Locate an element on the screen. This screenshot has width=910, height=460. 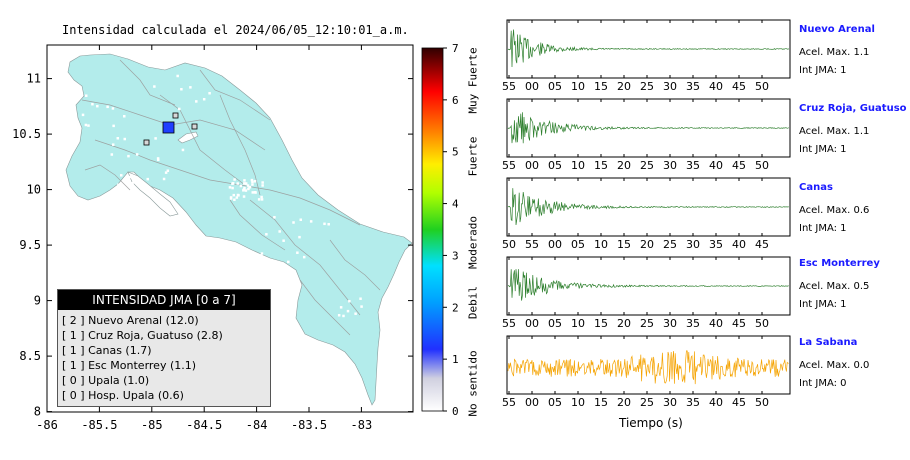
colorbar-tick-label: 2 is located at coordinates (455, 307).